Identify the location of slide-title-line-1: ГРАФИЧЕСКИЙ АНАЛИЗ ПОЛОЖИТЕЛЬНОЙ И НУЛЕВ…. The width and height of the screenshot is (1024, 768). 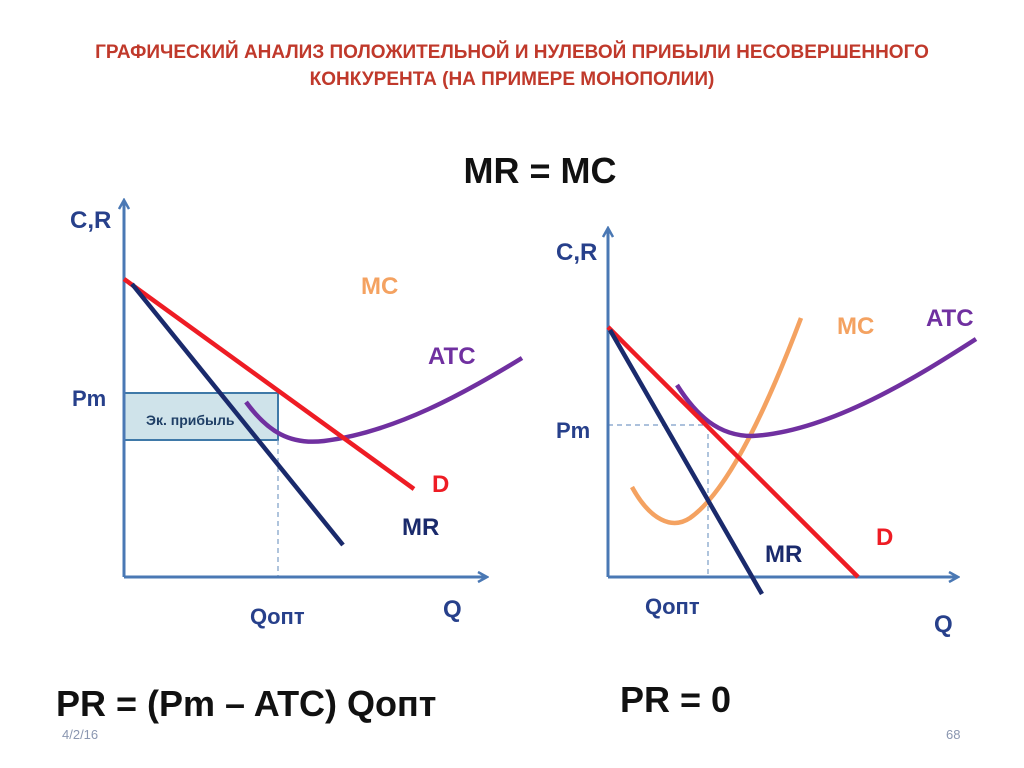
(512, 52).